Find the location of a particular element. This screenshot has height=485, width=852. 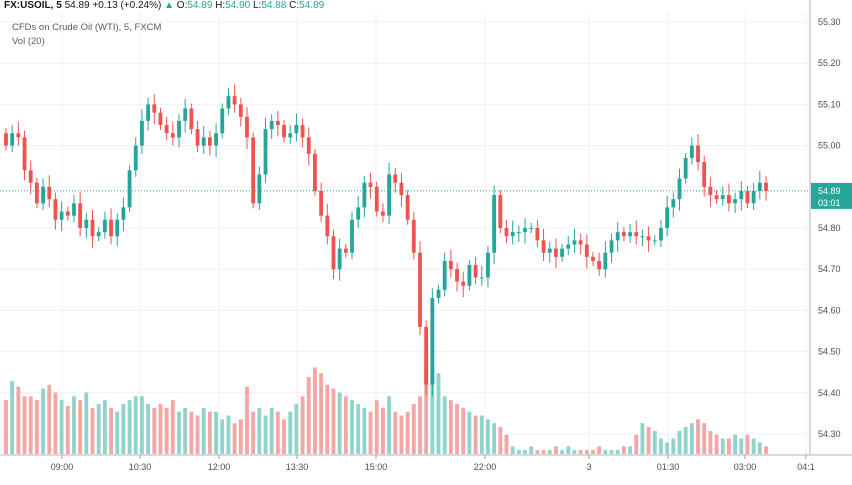

price-tick-label: 55.00 is located at coordinates (829, 146).